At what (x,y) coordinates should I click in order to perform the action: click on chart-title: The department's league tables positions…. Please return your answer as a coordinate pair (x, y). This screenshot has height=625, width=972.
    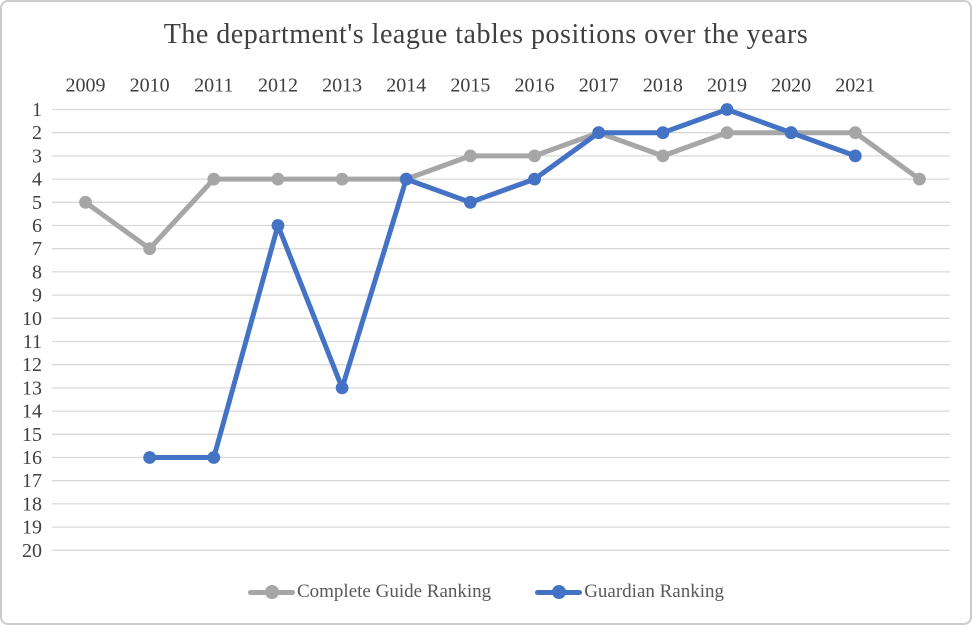
    Looking at the image, I should click on (486, 34).